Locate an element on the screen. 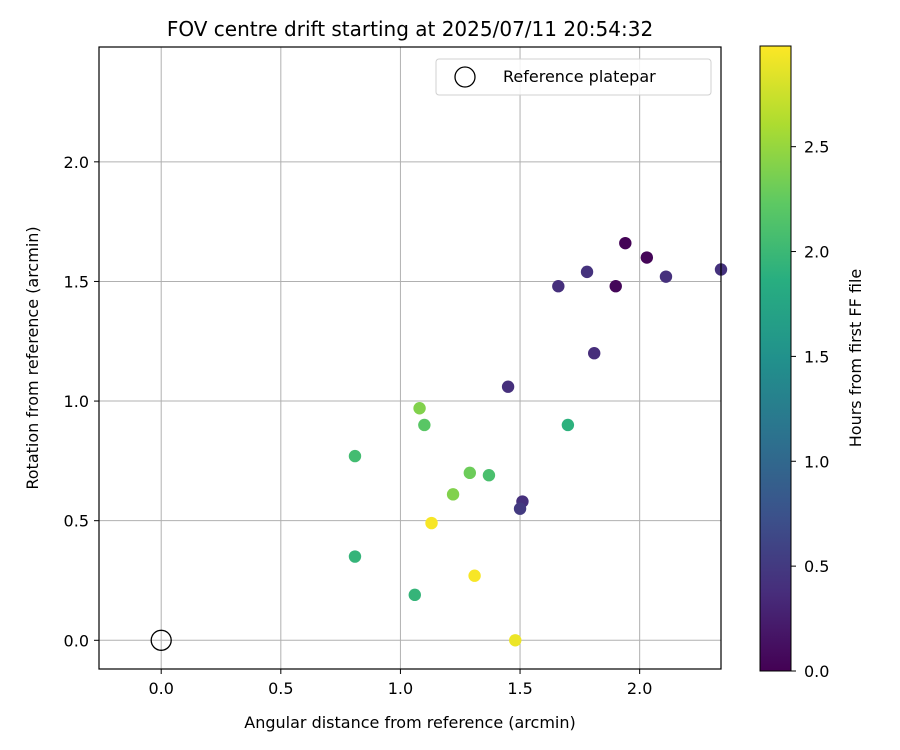 This screenshot has width=900, height=750. x-tick-label: 1.0 is located at coordinates (400, 688).